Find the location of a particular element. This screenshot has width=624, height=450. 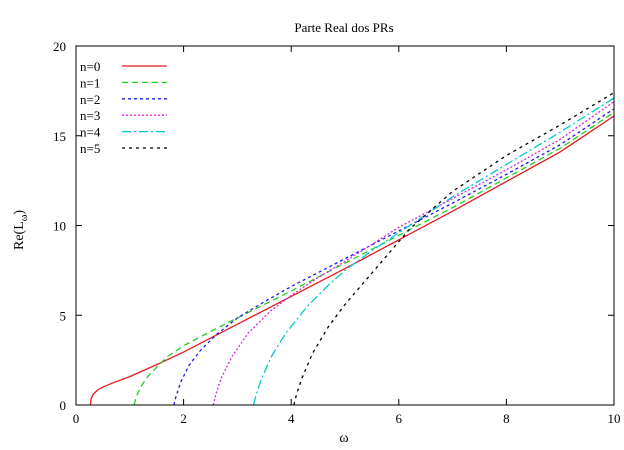

y-axis-label-main: Re(L is located at coordinates (19, 235).